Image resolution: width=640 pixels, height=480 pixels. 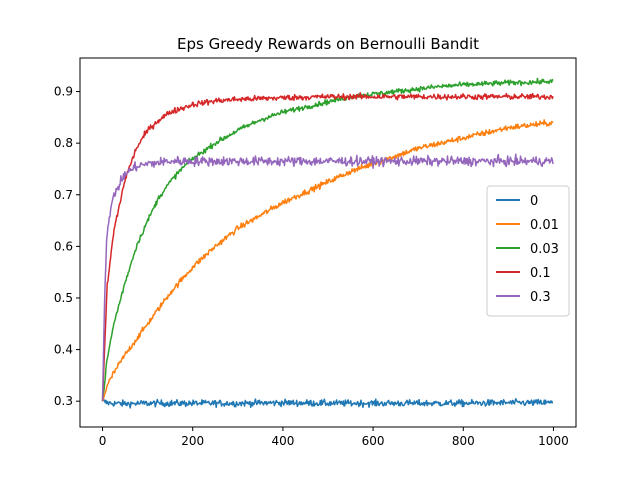 I want to click on x-tick-label-5: 1000, so click(x=553, y=441).